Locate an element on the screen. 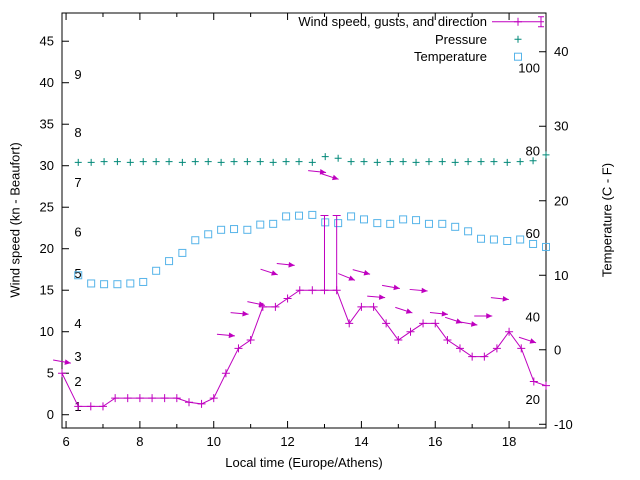 Image resolution: width=640 pixels, height=480 pixels. beaufort-label: 8 is located at coordinates (77, 132).